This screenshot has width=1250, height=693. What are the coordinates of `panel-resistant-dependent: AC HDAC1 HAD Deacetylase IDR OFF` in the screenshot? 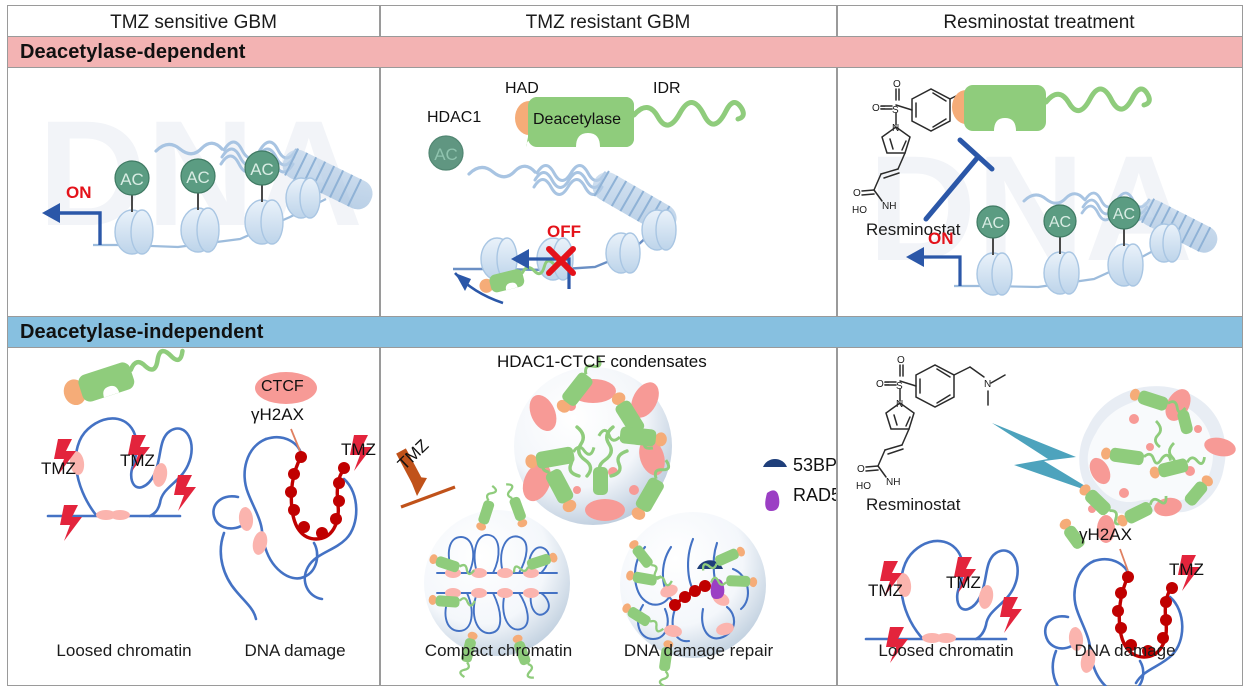 It's located at (608, 191).